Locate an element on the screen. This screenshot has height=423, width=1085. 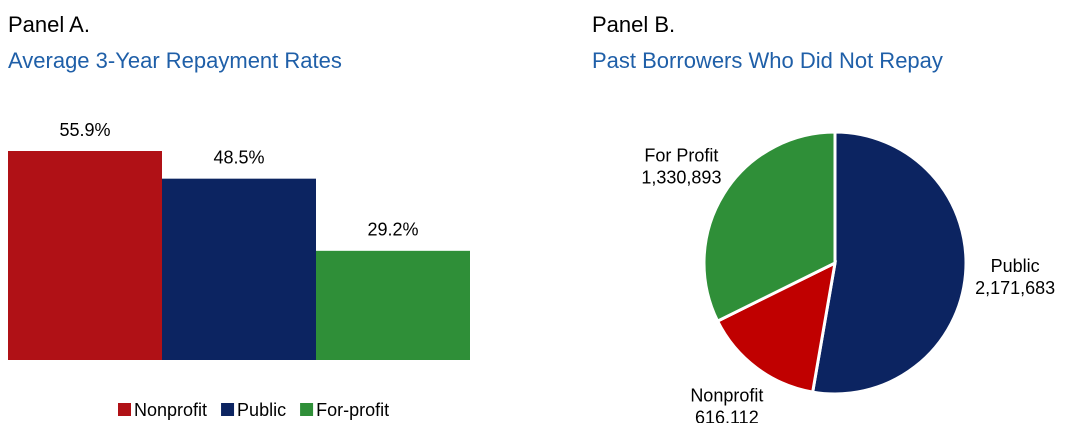
data-label: 29.2% is located at coordinates (392, 230).